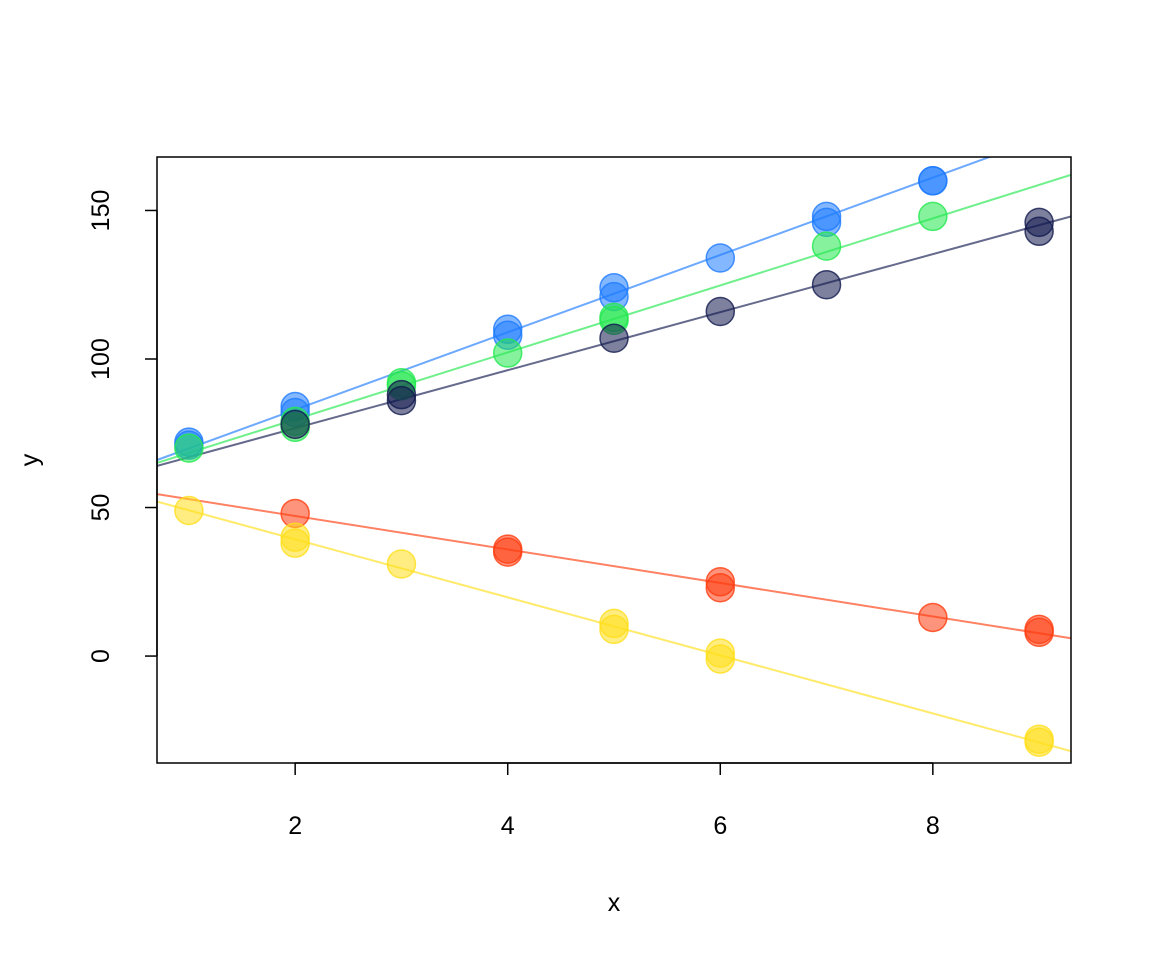 This screenshot has height=960, width=1152. I want to click on y-tick-label: 150, so click(101, 211).